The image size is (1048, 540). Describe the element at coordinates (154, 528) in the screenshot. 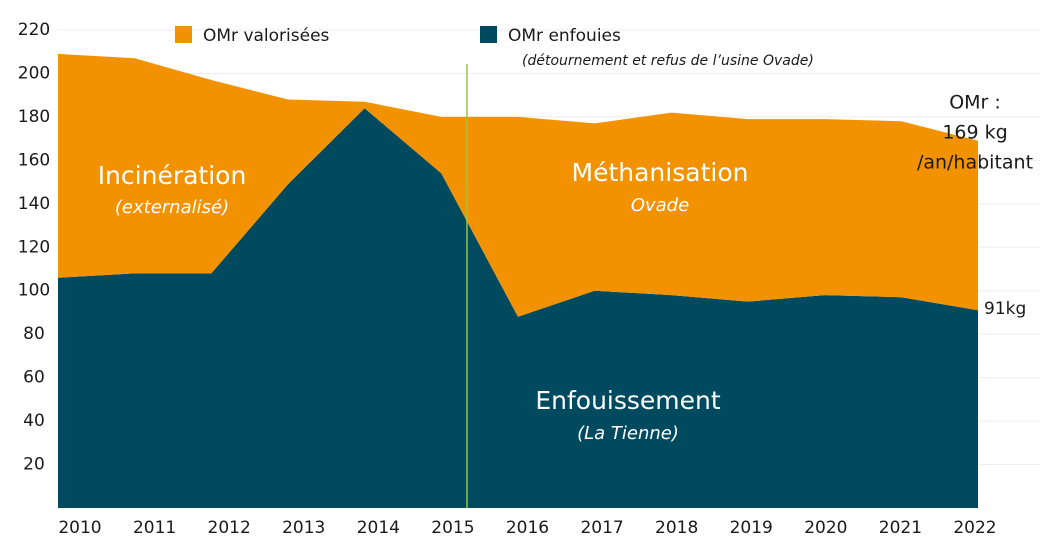

I see `x-tick-label: 2011` at that location.